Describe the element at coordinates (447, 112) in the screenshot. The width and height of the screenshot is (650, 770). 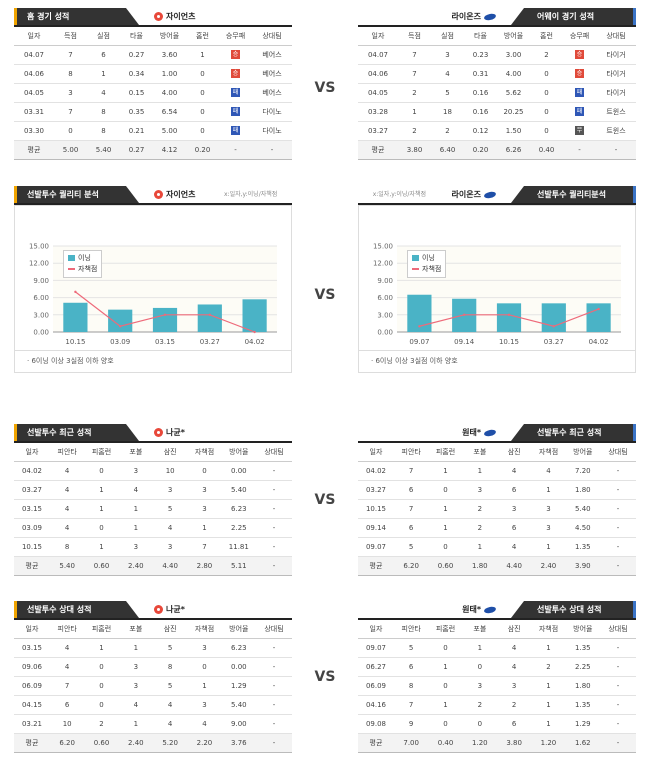
I see `table-cell: 18` at that location.